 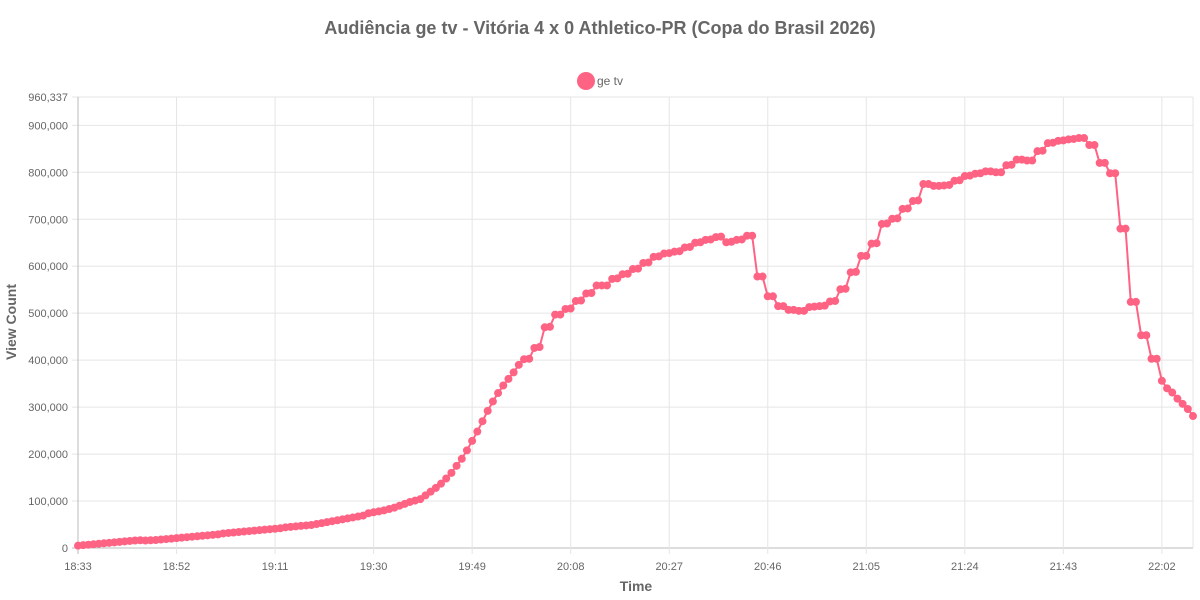 What do you see at coordinates (585, 81) in the screenshot?
I see `legend-swatch` at bounding box center [585, 81].